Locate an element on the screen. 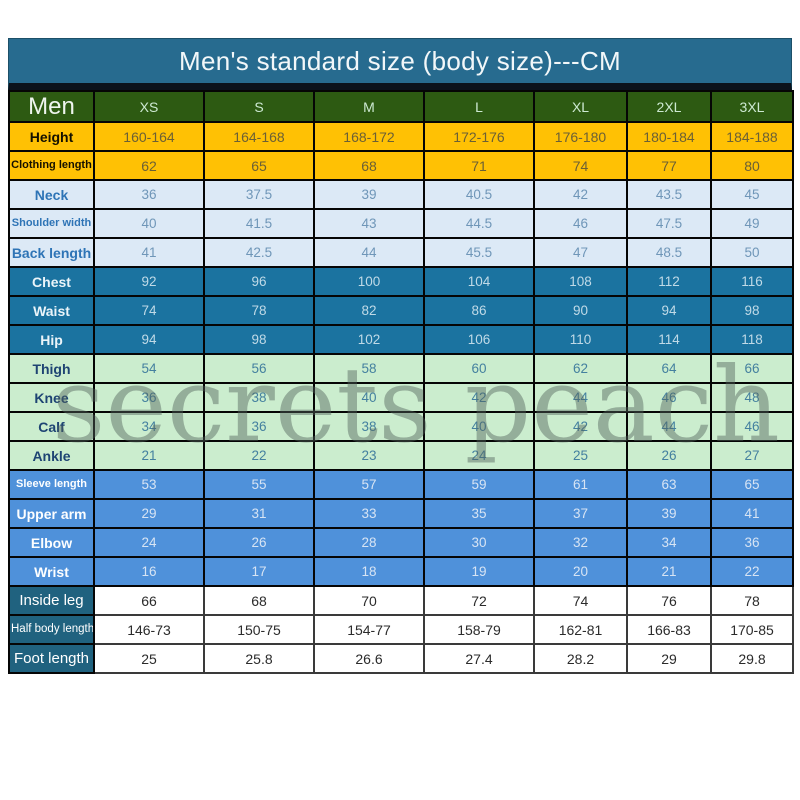  size-value: 154-77 is located at coordinates (369, 629).